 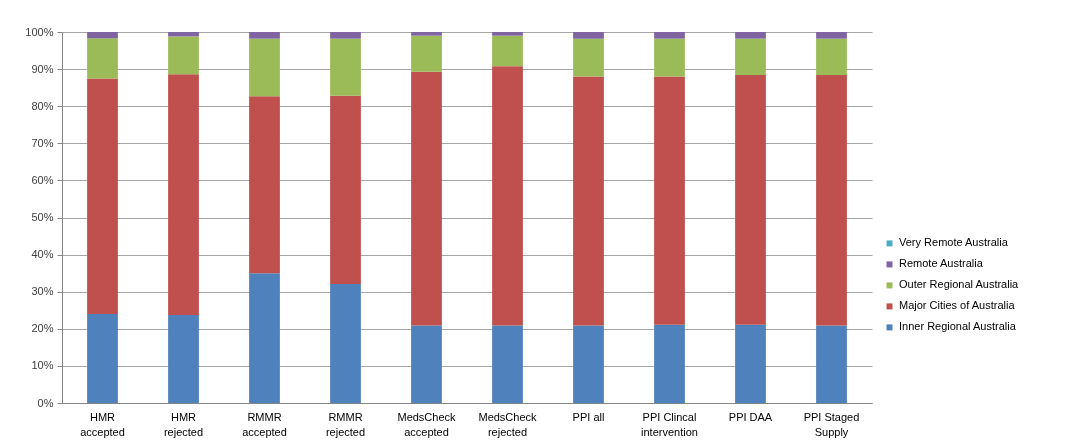 I want to click on y-tick-label: 0%, so click(x=45, y=402).